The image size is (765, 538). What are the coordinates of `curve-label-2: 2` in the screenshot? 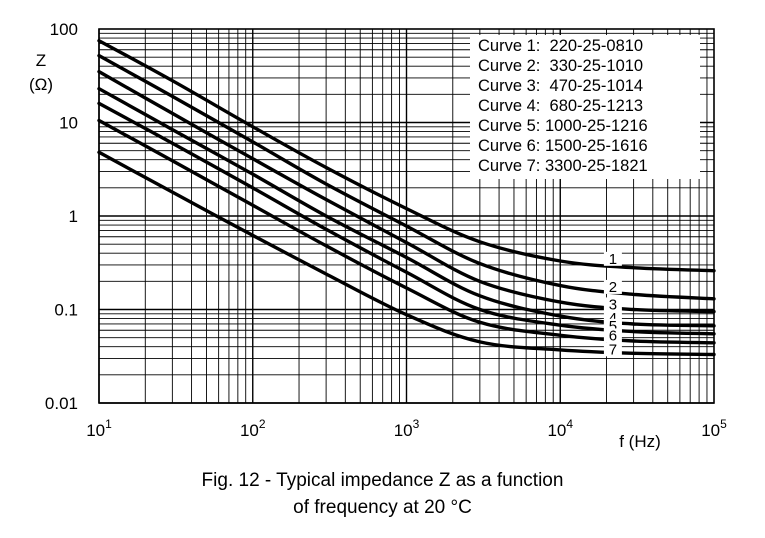 It's located at (613, 287).